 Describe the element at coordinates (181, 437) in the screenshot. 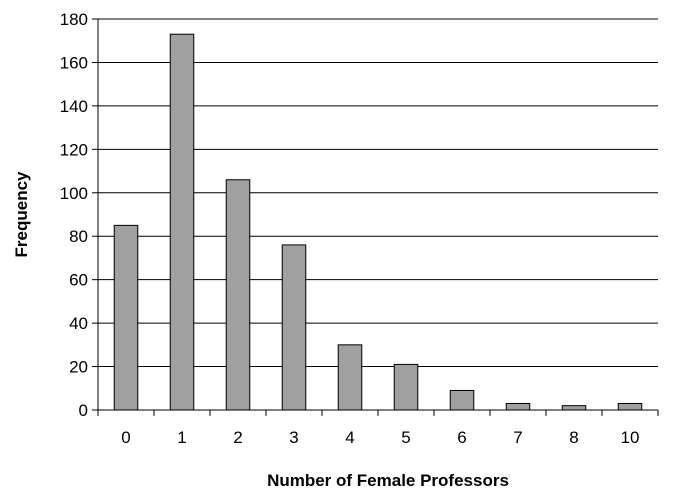

I see `x-tick-label: 1` at that location.